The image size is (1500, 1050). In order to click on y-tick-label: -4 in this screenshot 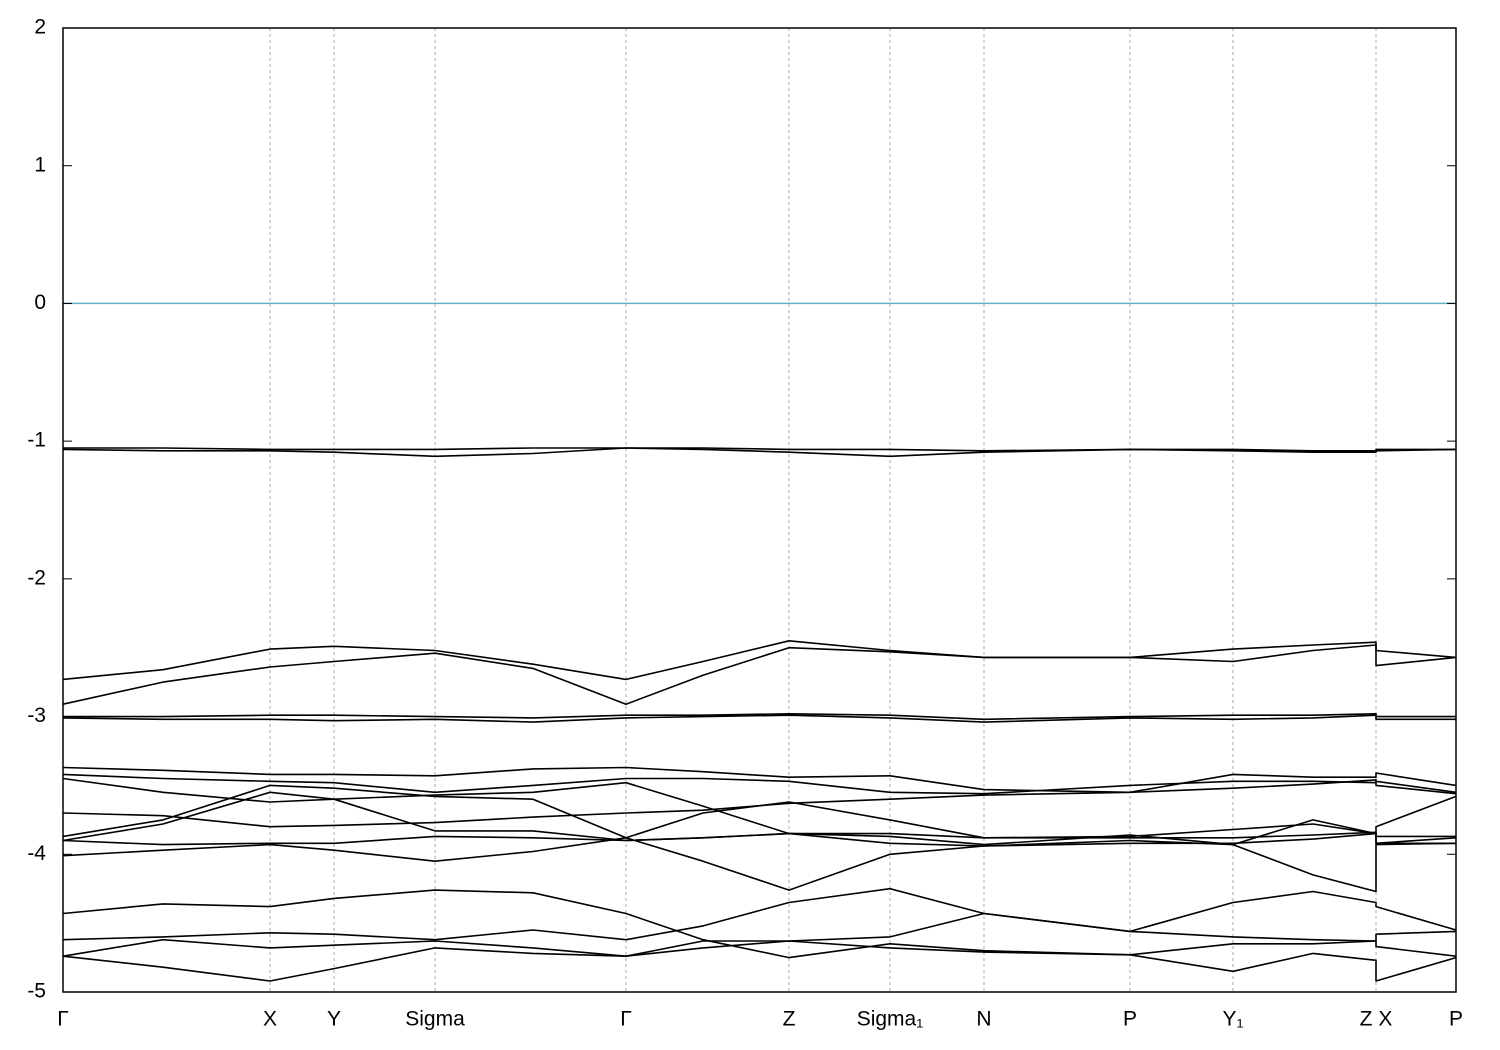, I will do `click(36, 853)`.